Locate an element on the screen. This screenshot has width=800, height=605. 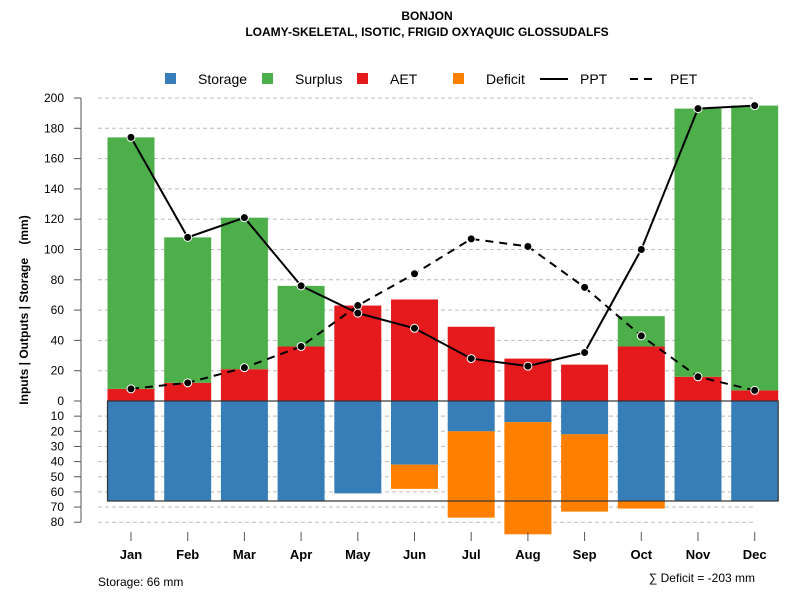
x-tick-label: Jun is located at coordinates (414, 554).